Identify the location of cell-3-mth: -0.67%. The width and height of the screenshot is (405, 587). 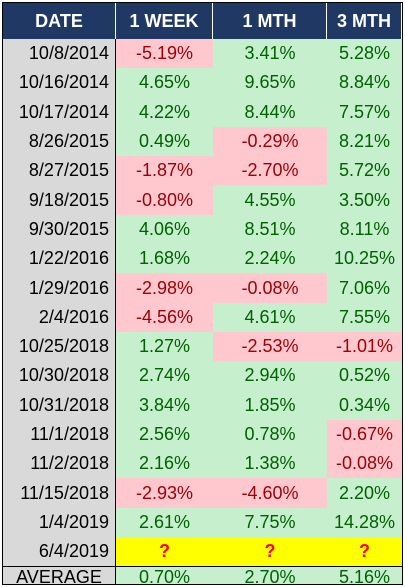
(364, 434).